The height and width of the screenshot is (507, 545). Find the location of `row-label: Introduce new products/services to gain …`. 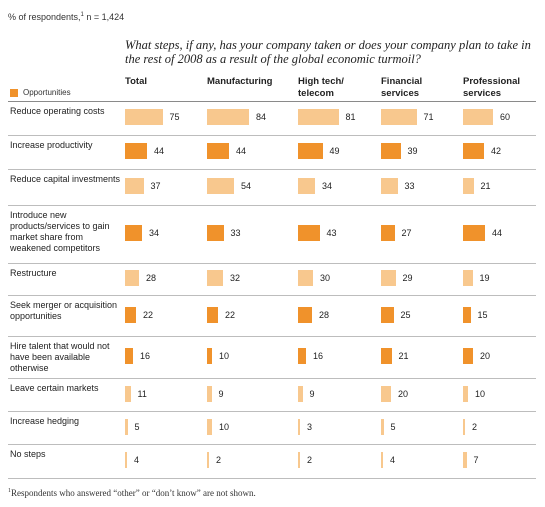

row-label: Introduce new products/services to gain … is located at coordinates (60, 231).